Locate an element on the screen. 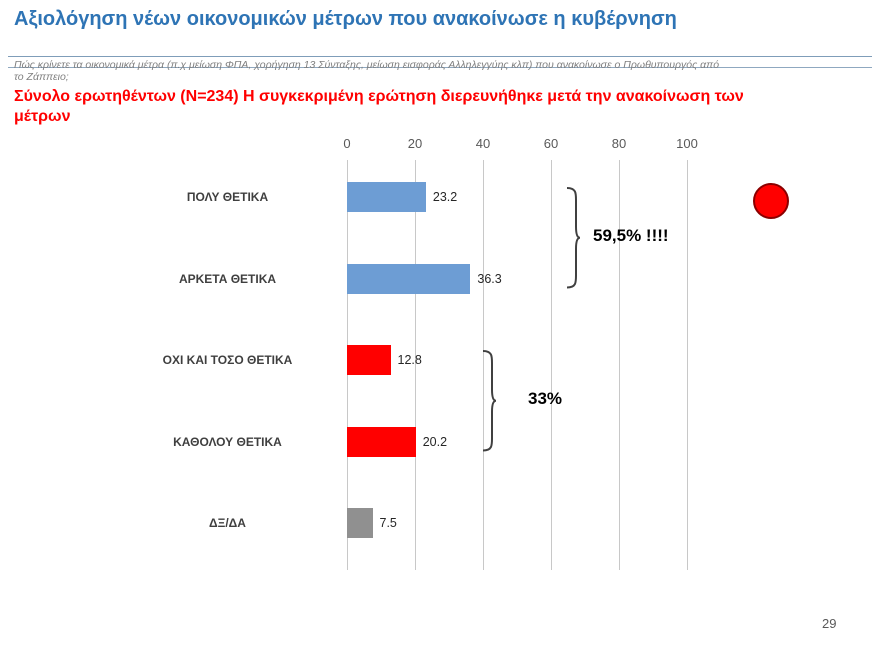  x-tick-label: 80 is located at coordinates (619, 143).